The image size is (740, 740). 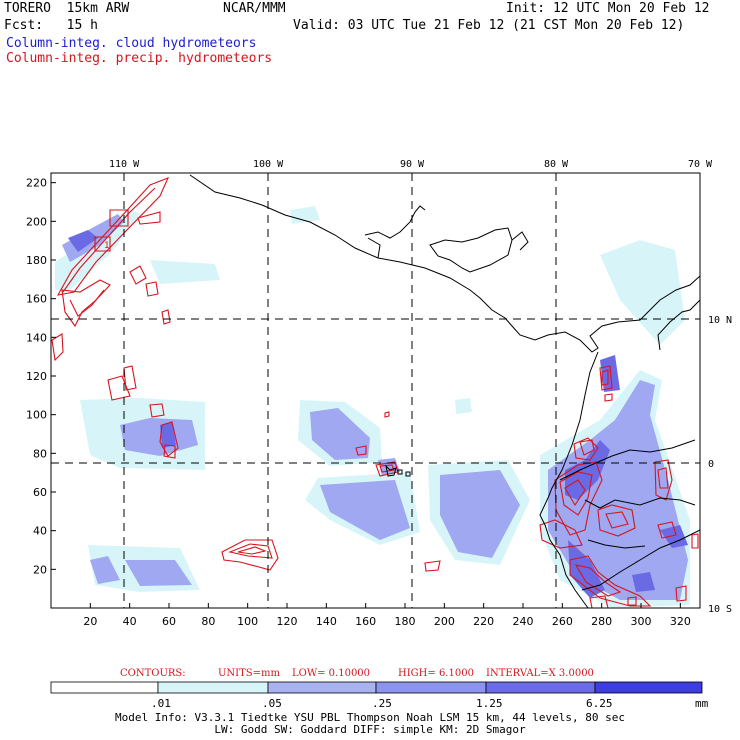 What do you see at coordinates (700, 164) in the screenshot?
I see `lon-label-70w: 70 W` at bounding box center [700, 164].